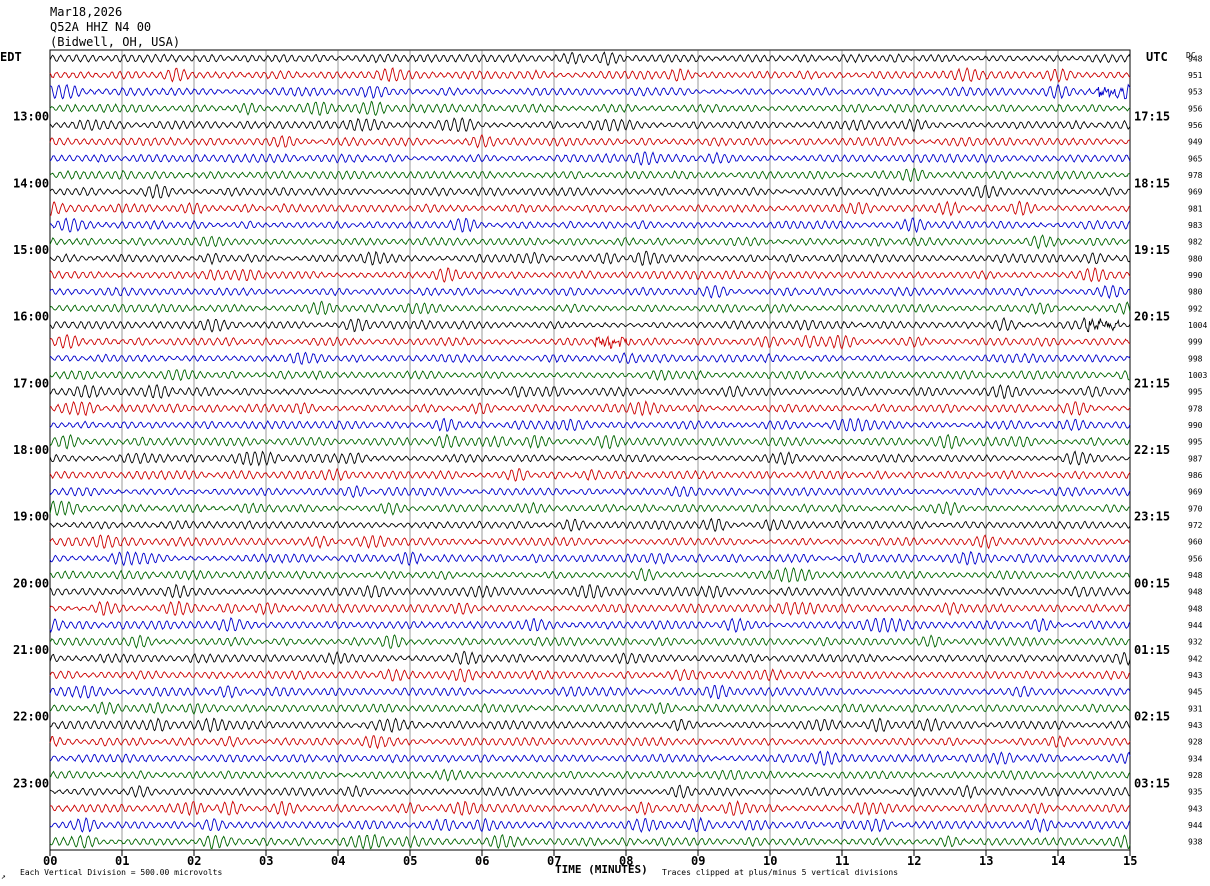 This screenshot has width=1210, height=886. What do you see at coordinates (31, 250) in the screenshot?
I see `left-hour-label: 15:00` at bounding box center [31, 250].